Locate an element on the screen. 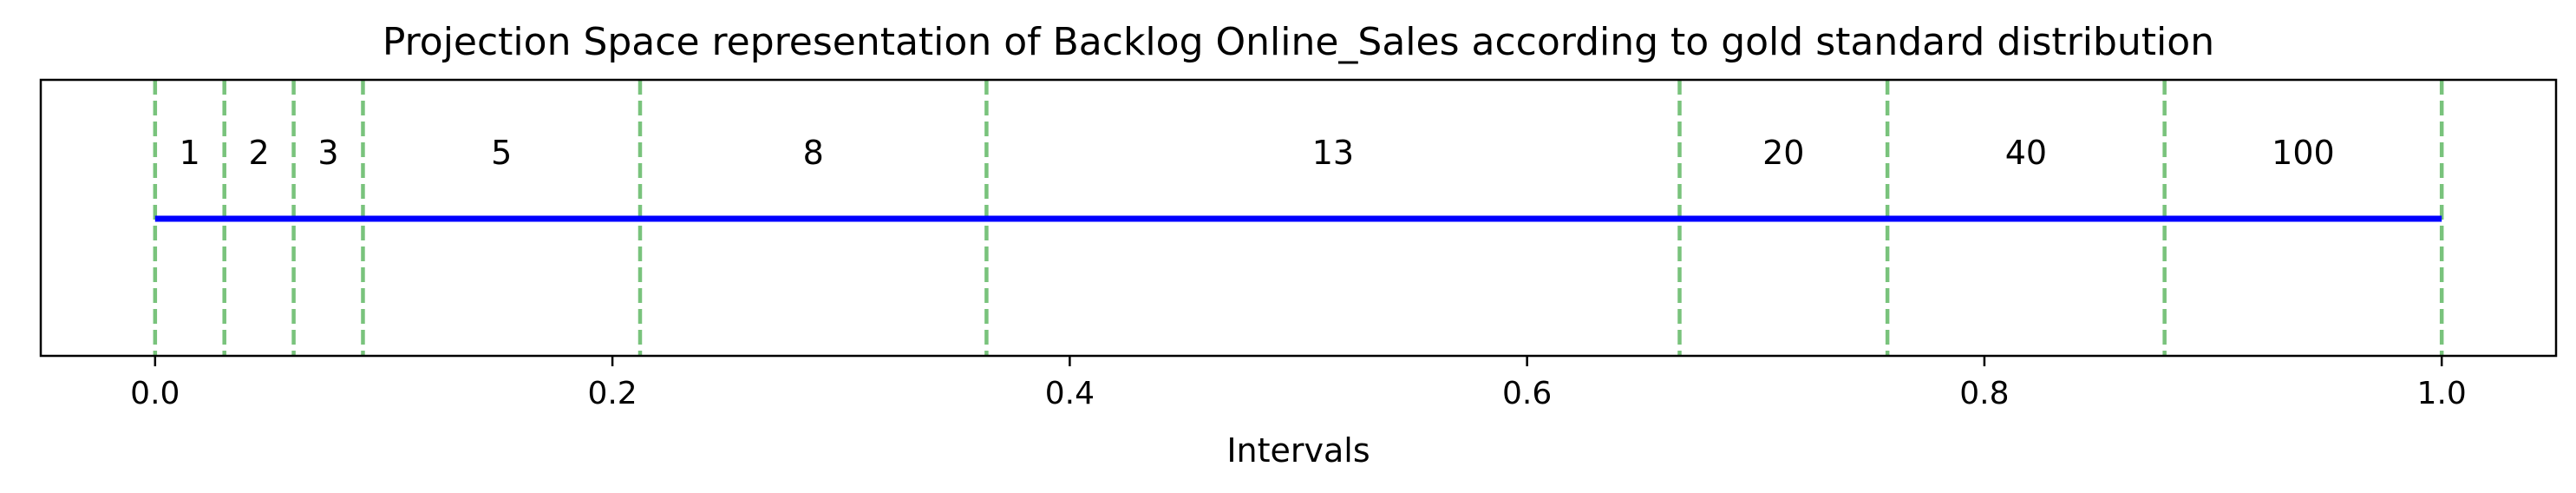 The height and width of the screenshot is (493, 2576). segment-labels: 1 2 3 5 8 13 20 40 100 is located at coordinates (1257, 153).